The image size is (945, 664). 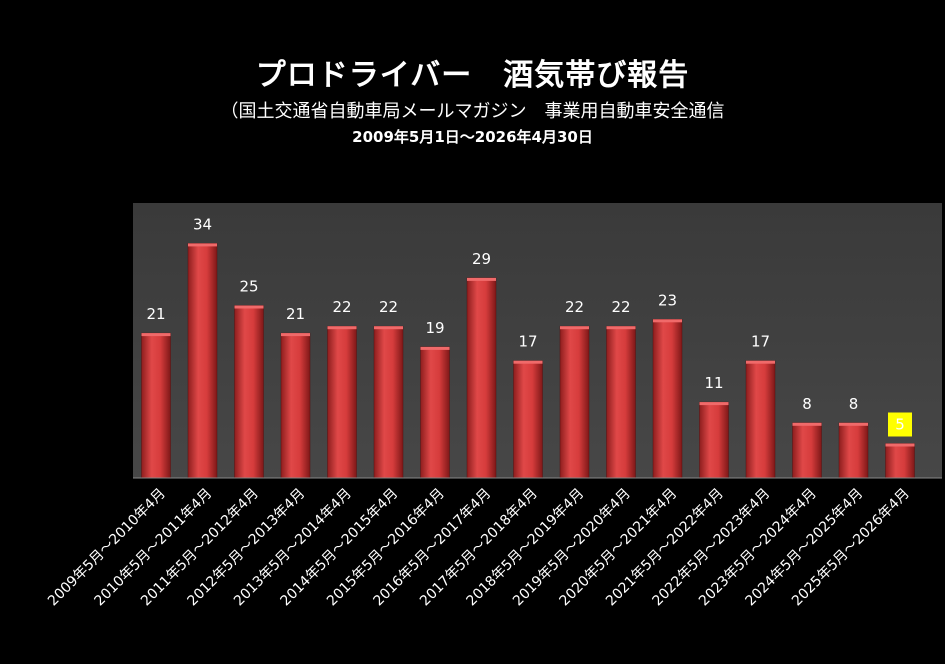 I want to click on value-label-16: 5, so click(x=900, y=425).